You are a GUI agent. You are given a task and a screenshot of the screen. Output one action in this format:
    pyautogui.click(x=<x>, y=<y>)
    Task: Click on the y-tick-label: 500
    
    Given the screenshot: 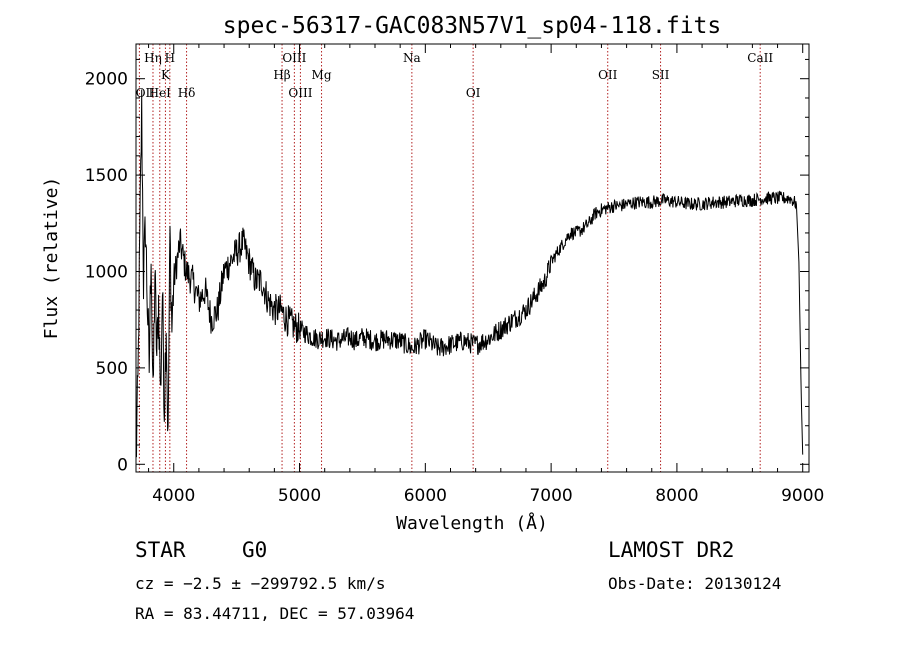 What is the action you would take?
    pyautogui.click(x=112, y=369)
    